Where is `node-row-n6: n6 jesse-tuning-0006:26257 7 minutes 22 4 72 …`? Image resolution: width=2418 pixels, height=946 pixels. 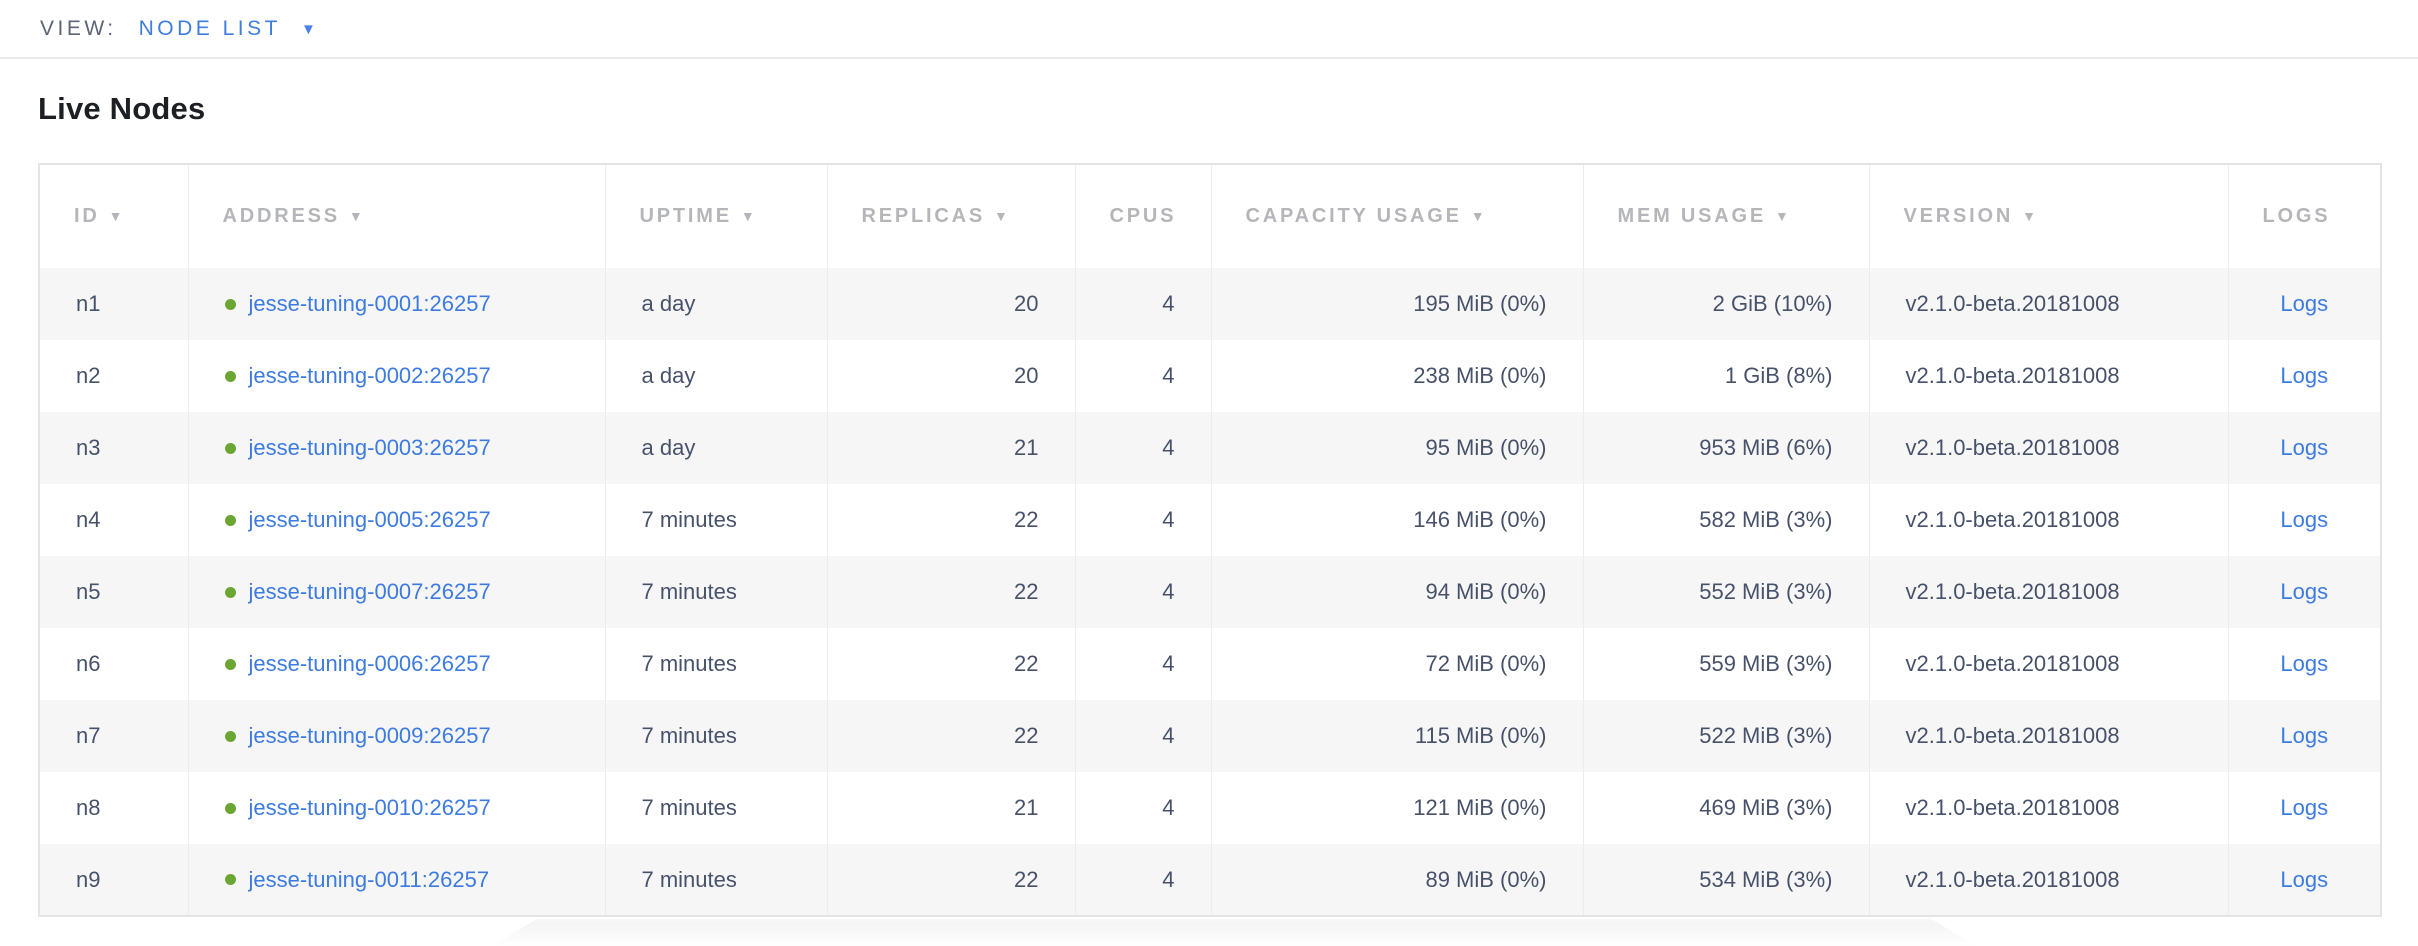
node-row-n6: n6 jesse-tuning-0006:26257 7 minutes 22 4 72 … is located at coordinates (1210, 664).